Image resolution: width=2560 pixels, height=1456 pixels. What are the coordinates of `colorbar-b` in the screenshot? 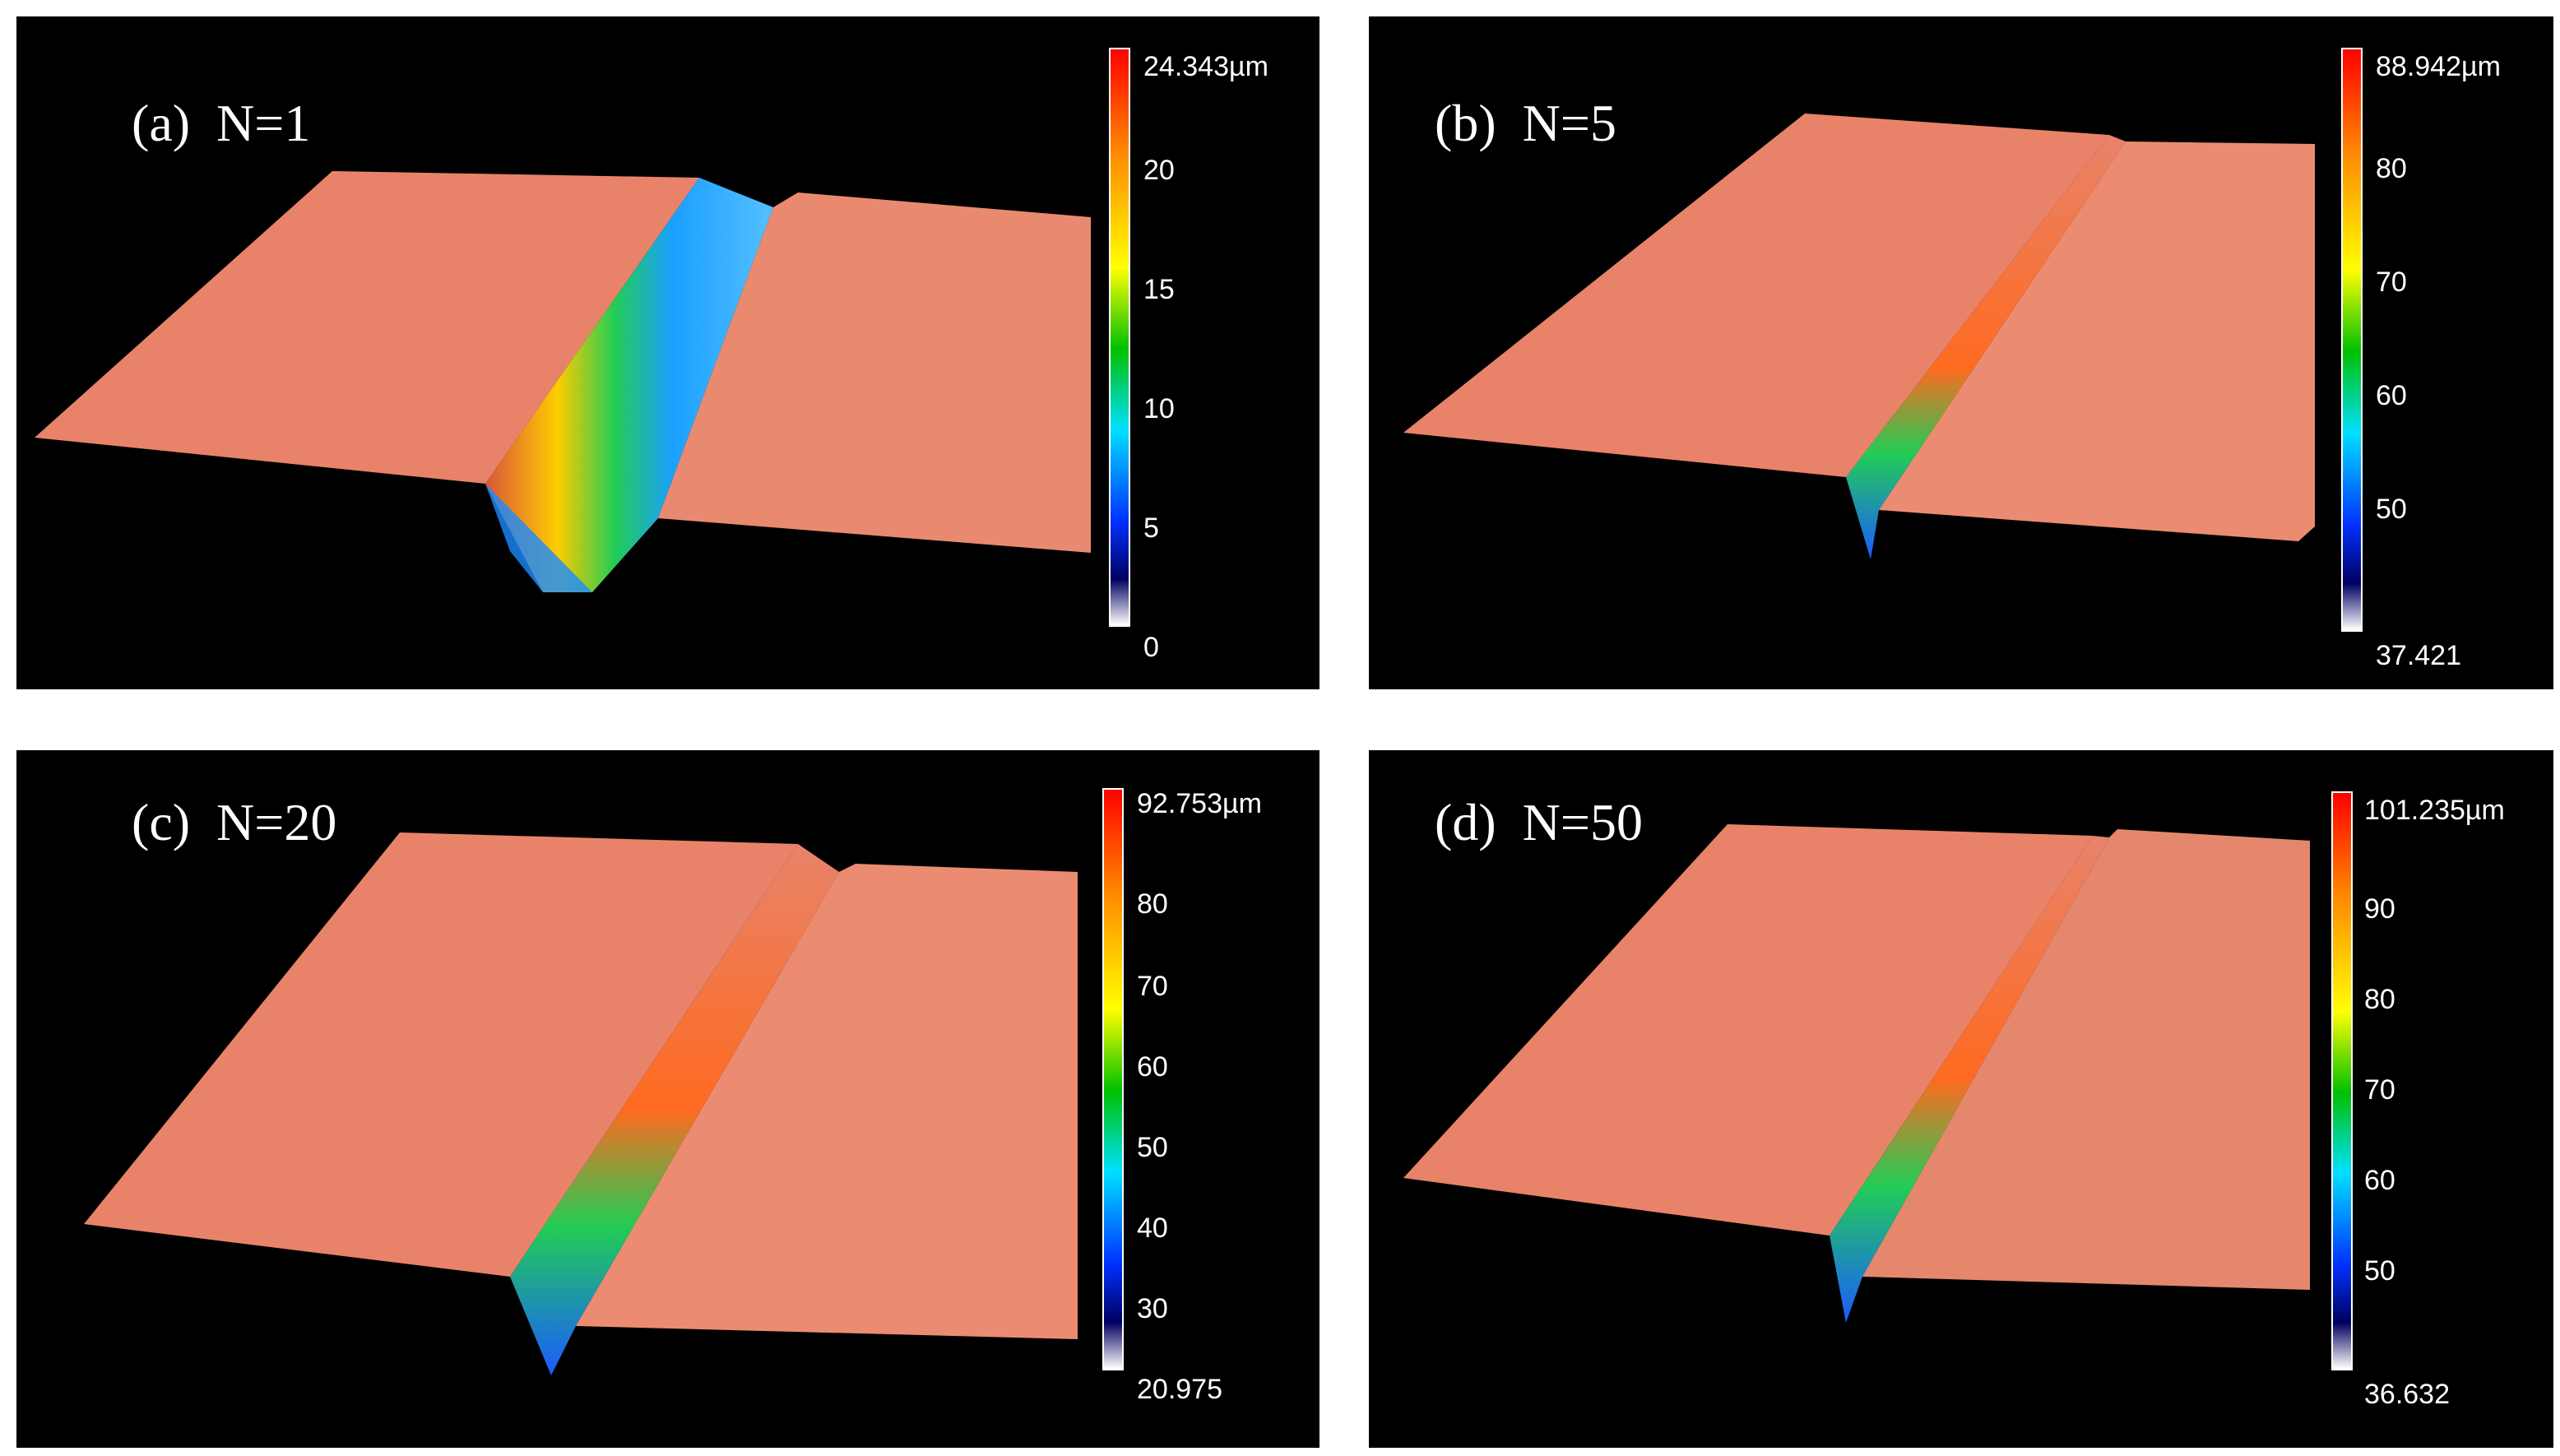 It's located at (2352, 340).